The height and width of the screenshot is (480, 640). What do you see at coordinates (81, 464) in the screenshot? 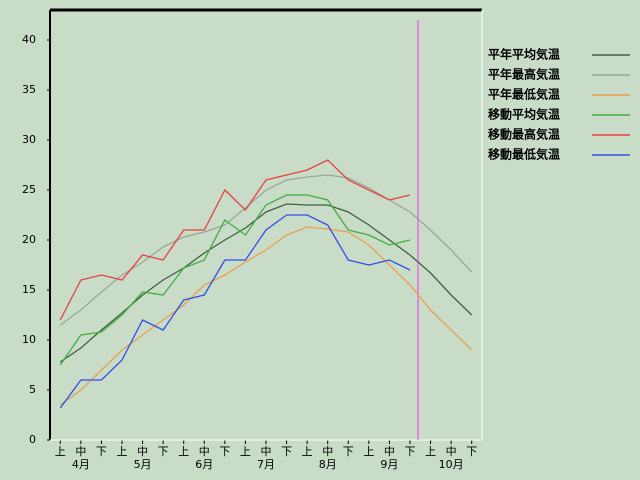
I see `month-label: 4月` at bounding box center [81, 464].